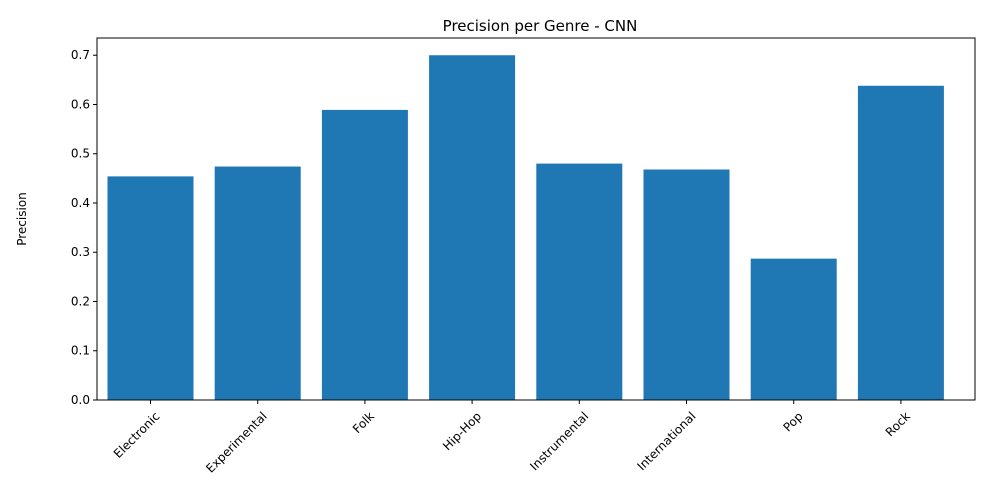  Describe the element at coordinates (364, 255) in the screenshot. I see `bar-folk` at that location.